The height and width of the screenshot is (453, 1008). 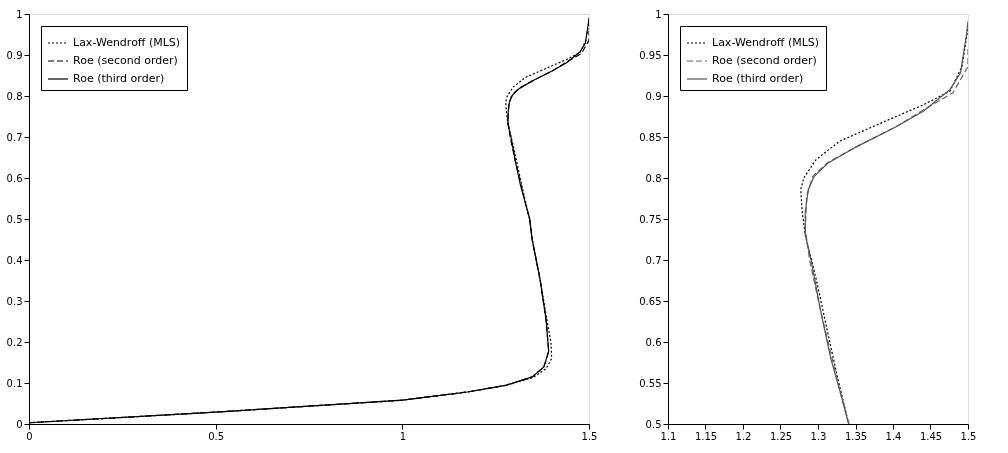 What do you see at coordinates (403, 436) in the screenshot?
I see `x-tick-label: 1` at bounding box center [403, 436].